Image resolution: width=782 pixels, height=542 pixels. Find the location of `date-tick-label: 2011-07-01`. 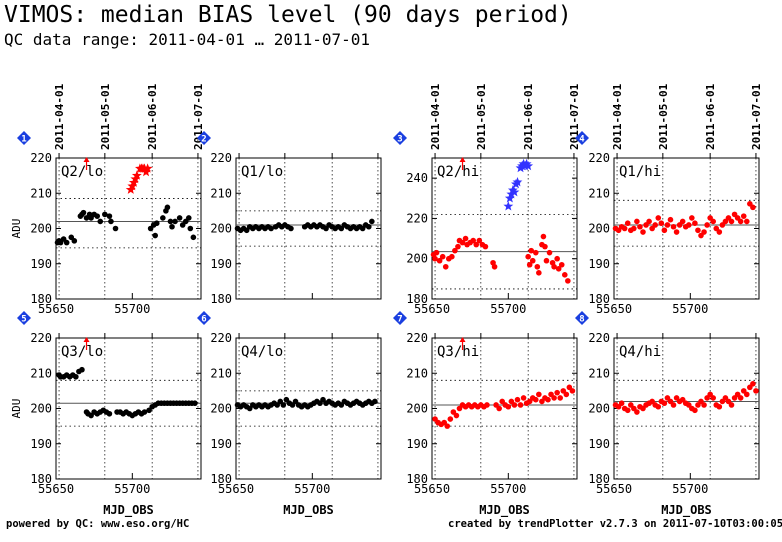

date-tick-label: 2011-07-01 is located at coordinates (574, 116).